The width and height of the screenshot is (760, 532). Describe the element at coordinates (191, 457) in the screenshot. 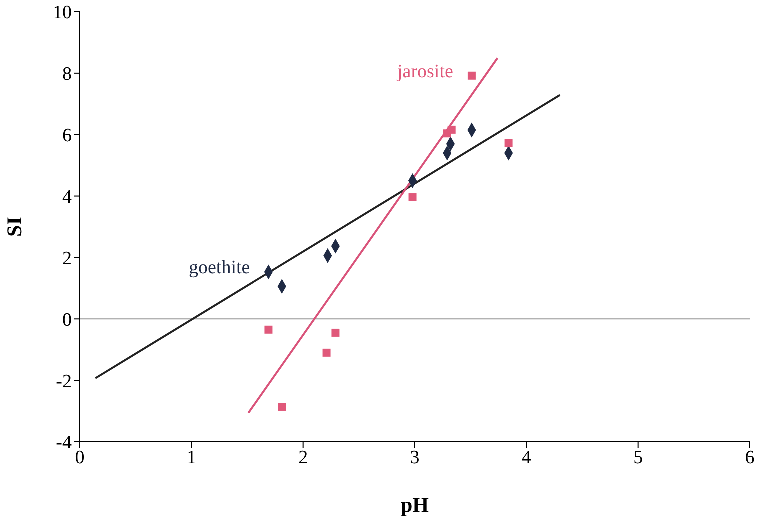

I see `x-tick-label: 1` at that location.